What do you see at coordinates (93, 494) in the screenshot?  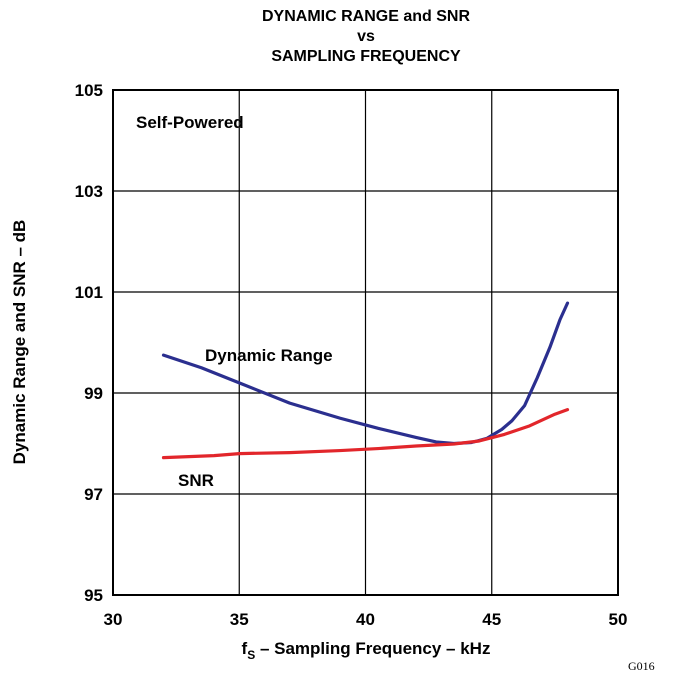 I see `y-tick-label: 97` at bounding box center [93, 494].